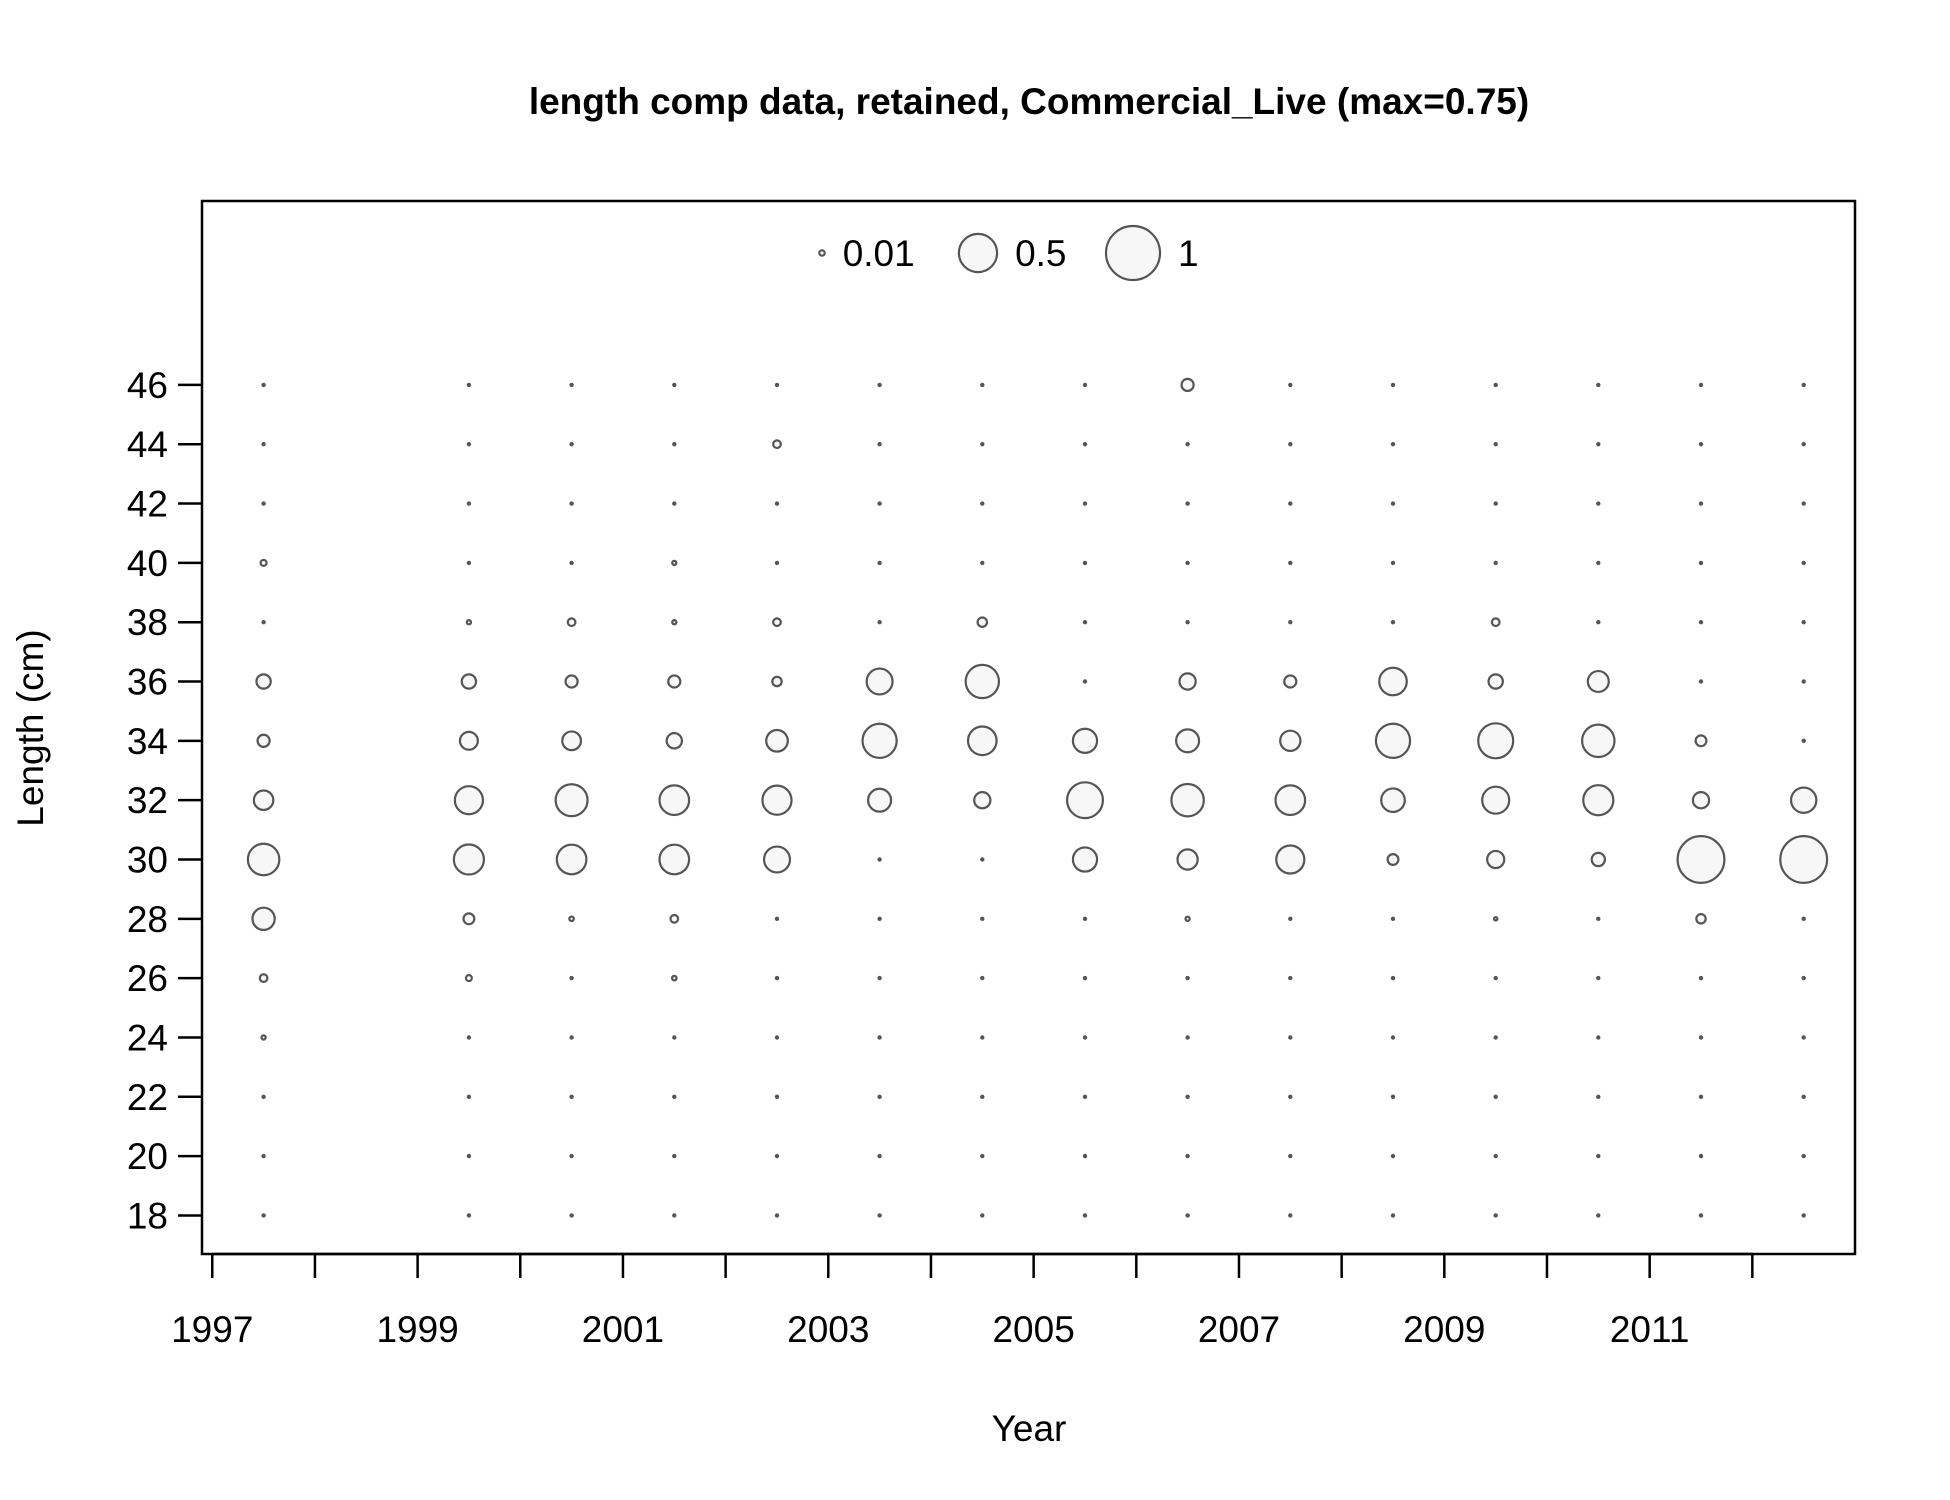 This screenshot has height=1500, width=1950. What do you see at coordinates (1029, 1428) in the screenshot?
I see `x-axis-label: Year` at bounding box center [1029, 1428].